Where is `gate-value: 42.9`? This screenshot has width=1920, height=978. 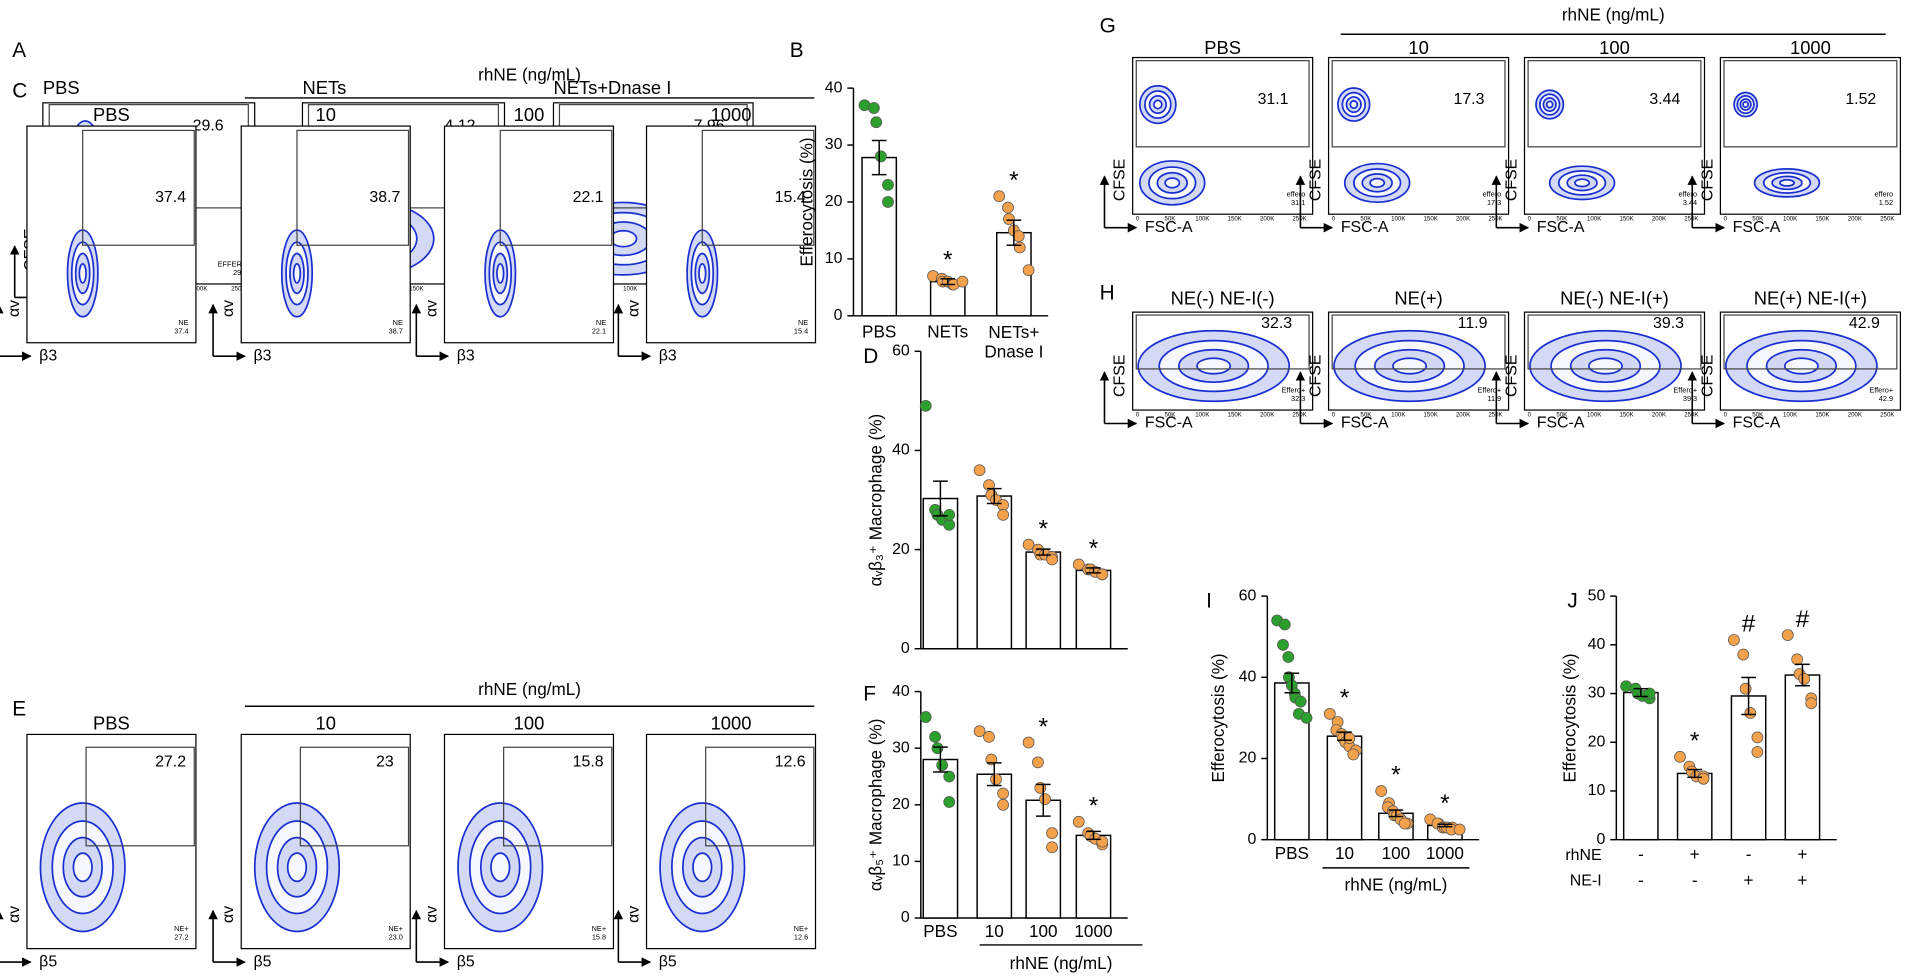 gate-value: 42.9 is located at coordinates (1864, 323).